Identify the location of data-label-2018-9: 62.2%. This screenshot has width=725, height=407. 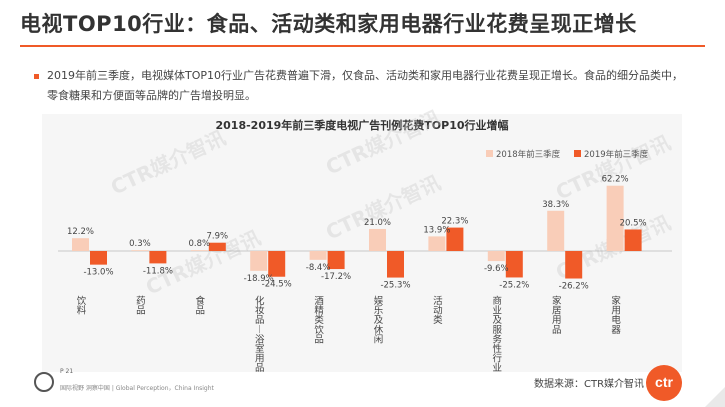
(615, 180).